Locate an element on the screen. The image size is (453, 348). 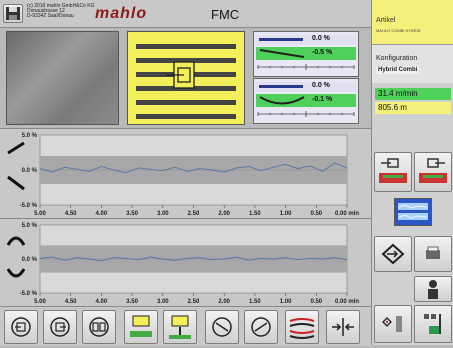
both-edges-button is located at coordinates (99, 327).